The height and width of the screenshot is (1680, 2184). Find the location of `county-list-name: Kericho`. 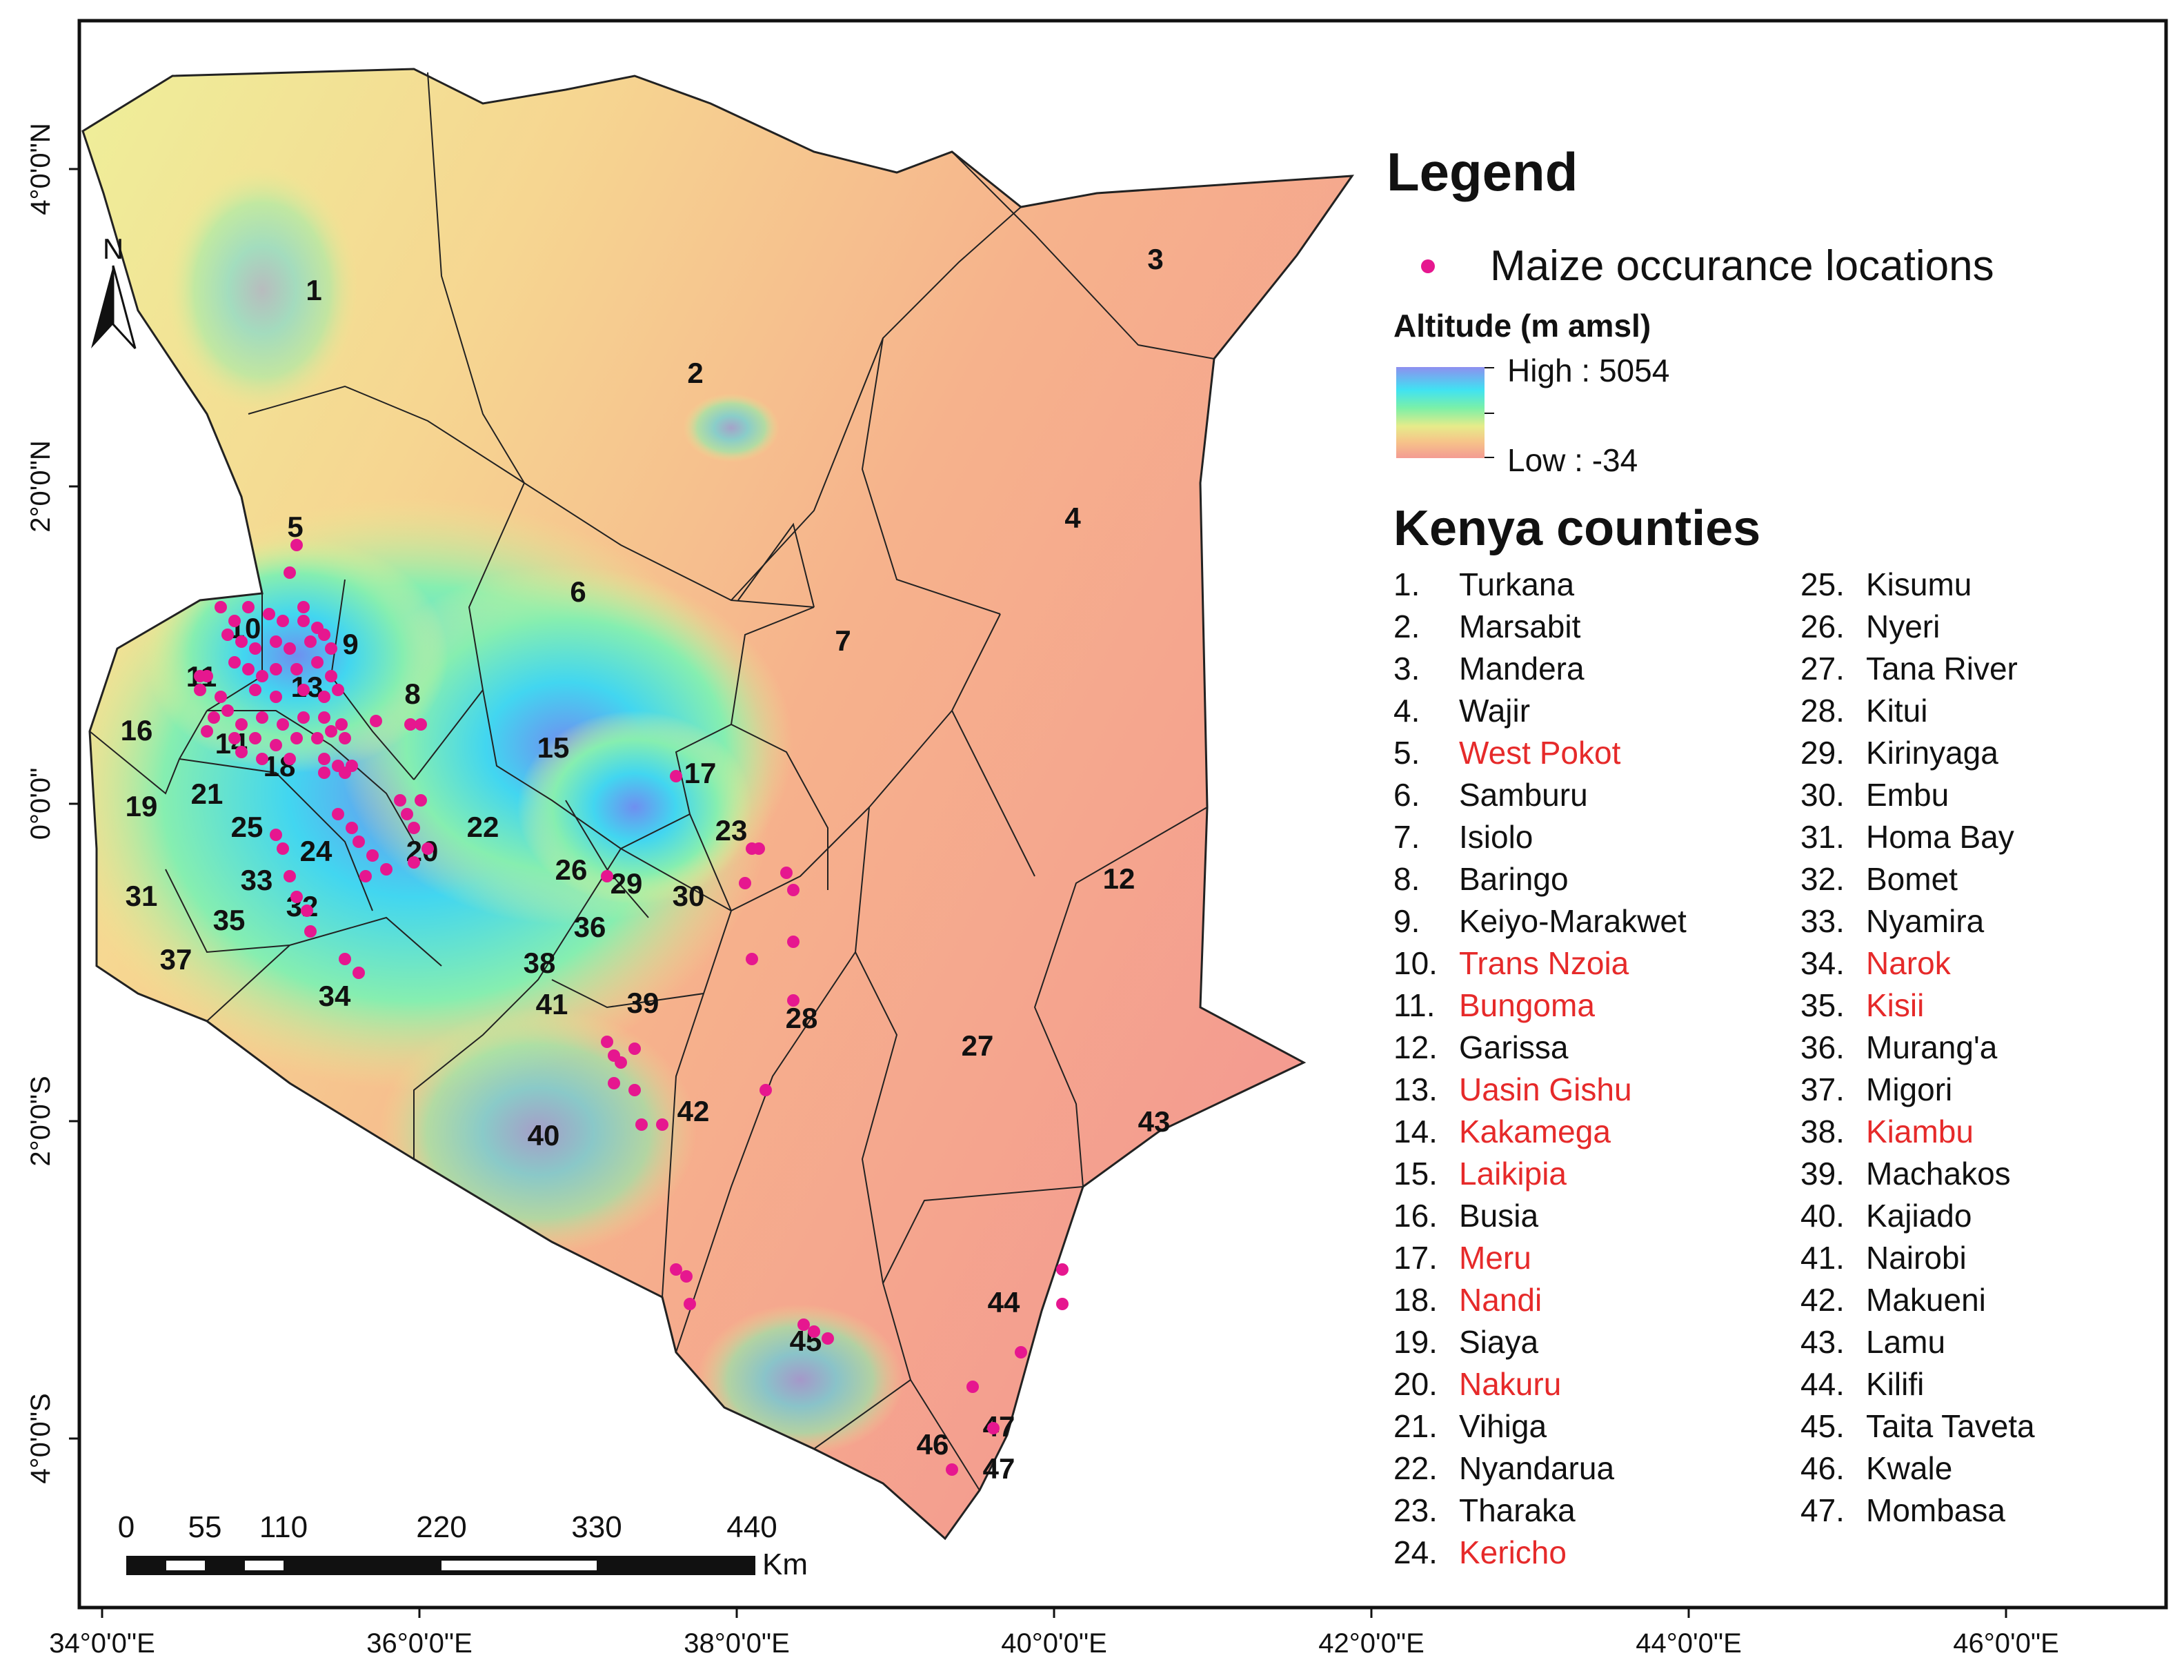

county-list-name: Kericho is located at coordinates (1513, 1552).